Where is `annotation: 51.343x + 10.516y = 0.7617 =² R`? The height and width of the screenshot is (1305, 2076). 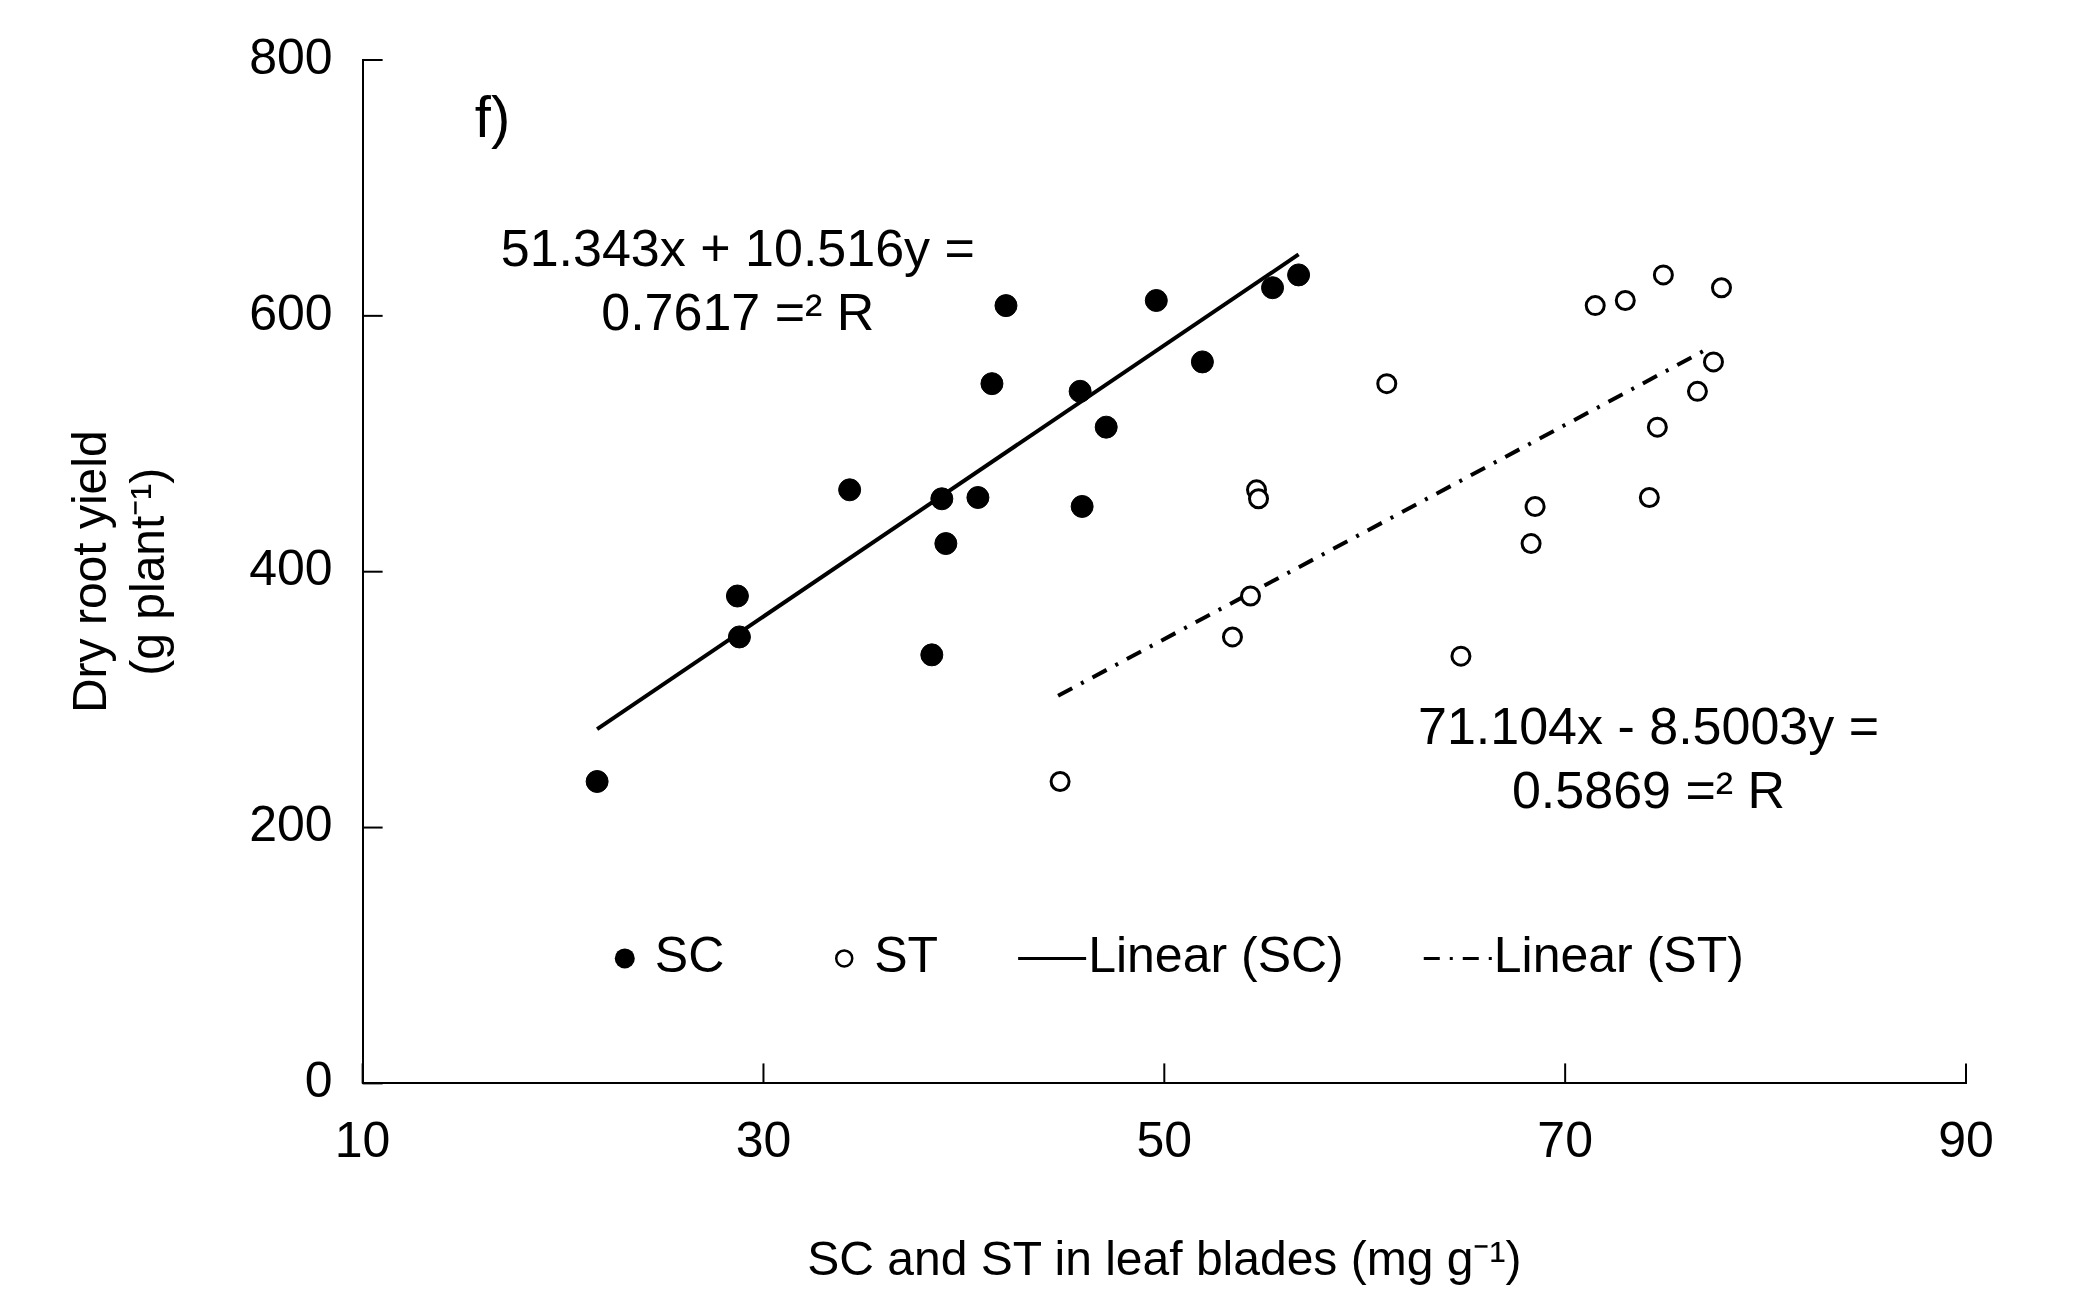
annotation: 51.343x + 10.516y = 0.7617 =² R is located at coordinates (737, 280).